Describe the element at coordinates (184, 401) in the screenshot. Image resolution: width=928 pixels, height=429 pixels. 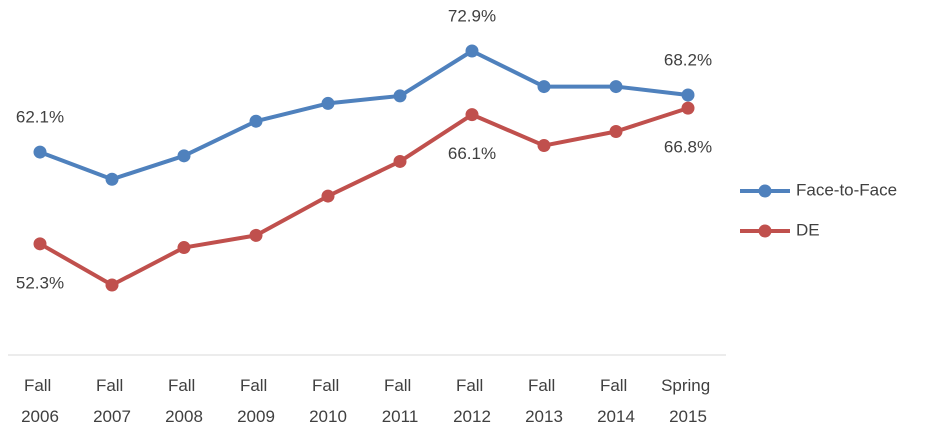
I see `x-tick-label: Fall 2008` at that location.